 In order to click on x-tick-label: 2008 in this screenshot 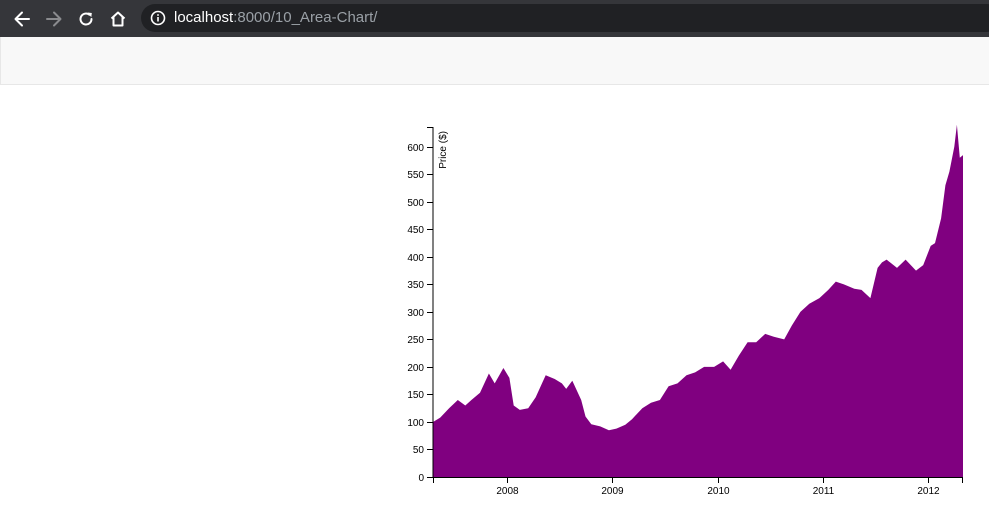, I will do `click(507, 491)`.